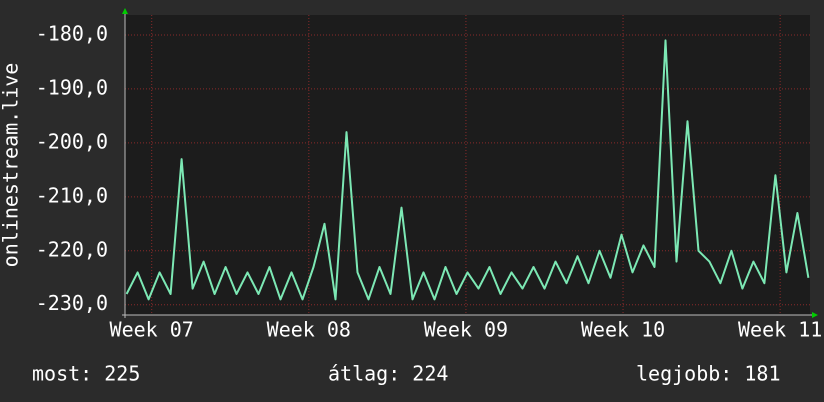 The image size is (824, 402). Describe the element at coordinates (466, 330) in the screenshot. I see `x-tick-label: Week 09` at that location.